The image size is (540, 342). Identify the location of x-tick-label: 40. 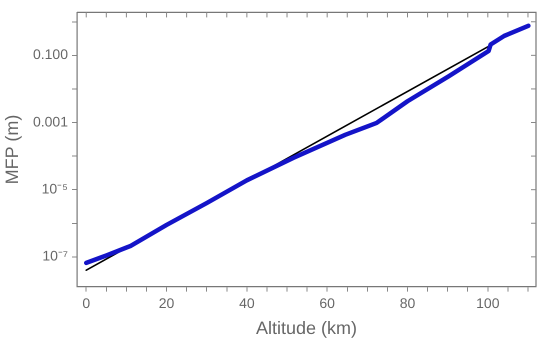
(247, 302).